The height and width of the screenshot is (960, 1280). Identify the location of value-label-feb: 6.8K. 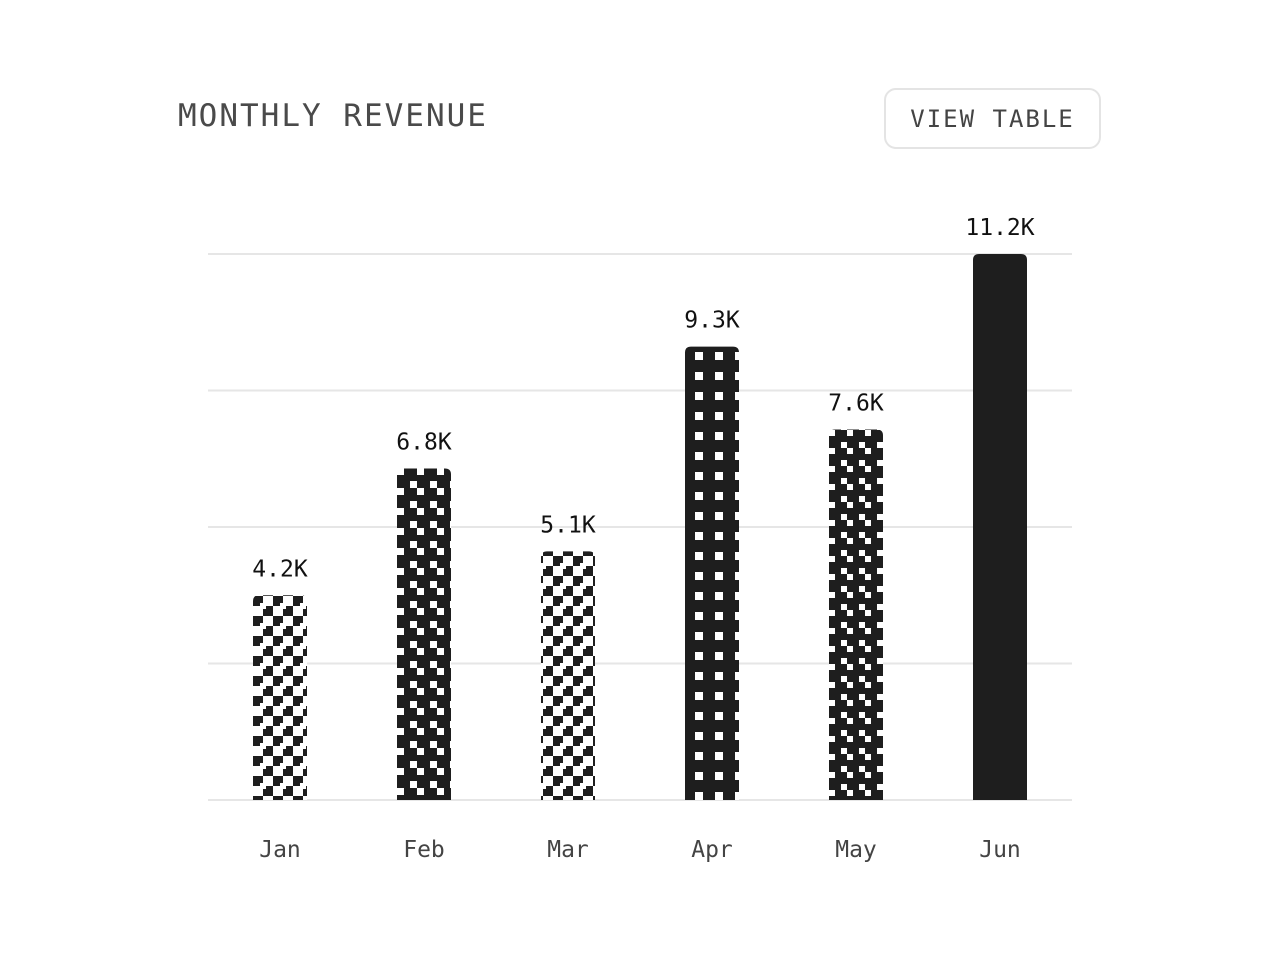
(424, 443).